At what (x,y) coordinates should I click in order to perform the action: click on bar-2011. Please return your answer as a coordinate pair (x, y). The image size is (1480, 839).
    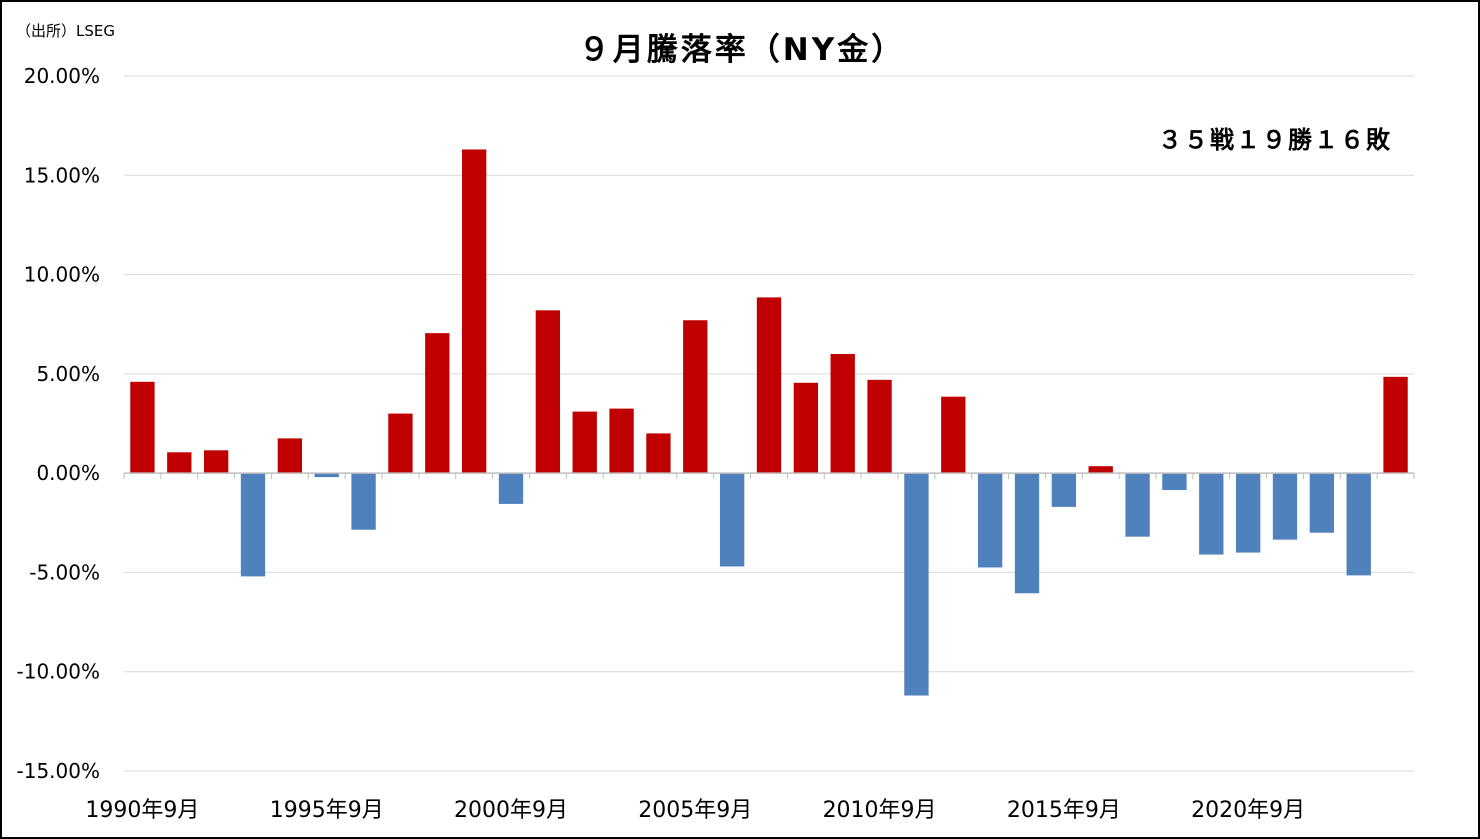
    Looking at the image, I should click on (916, 584).